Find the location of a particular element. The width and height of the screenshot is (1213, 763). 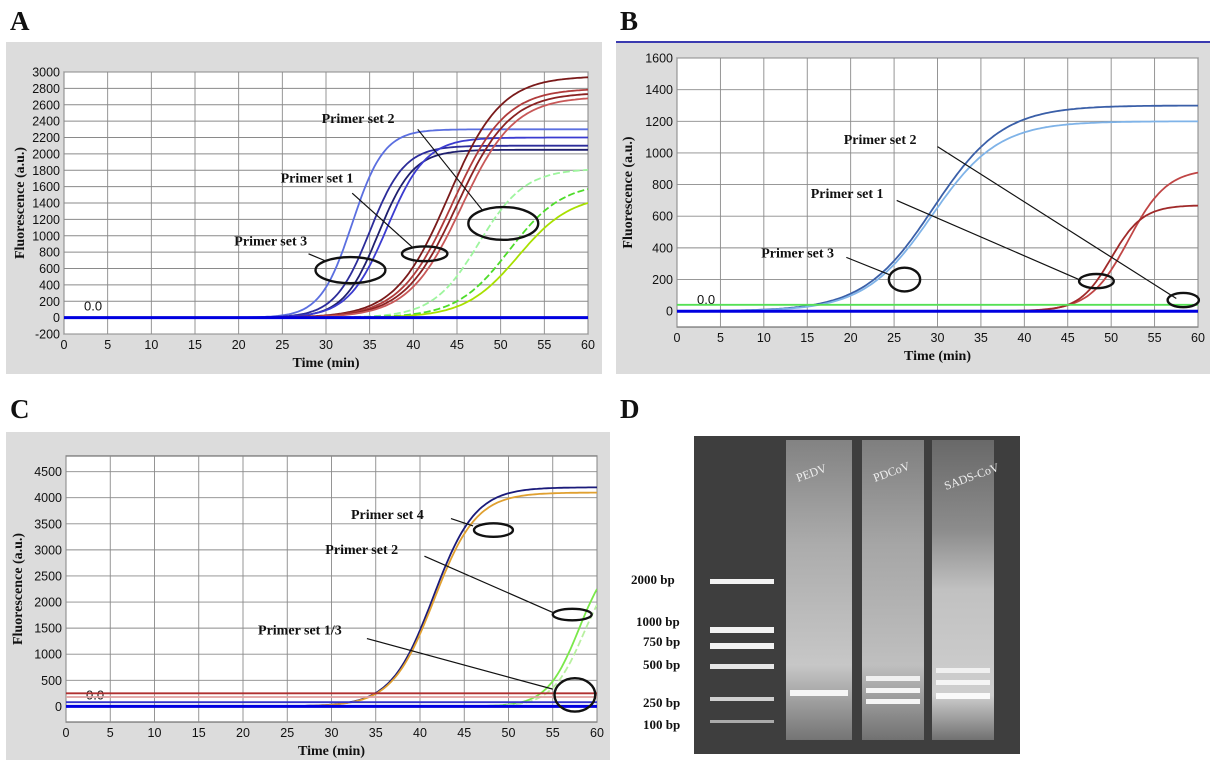

panel-label-d: D is located at coordinates (630, 409).